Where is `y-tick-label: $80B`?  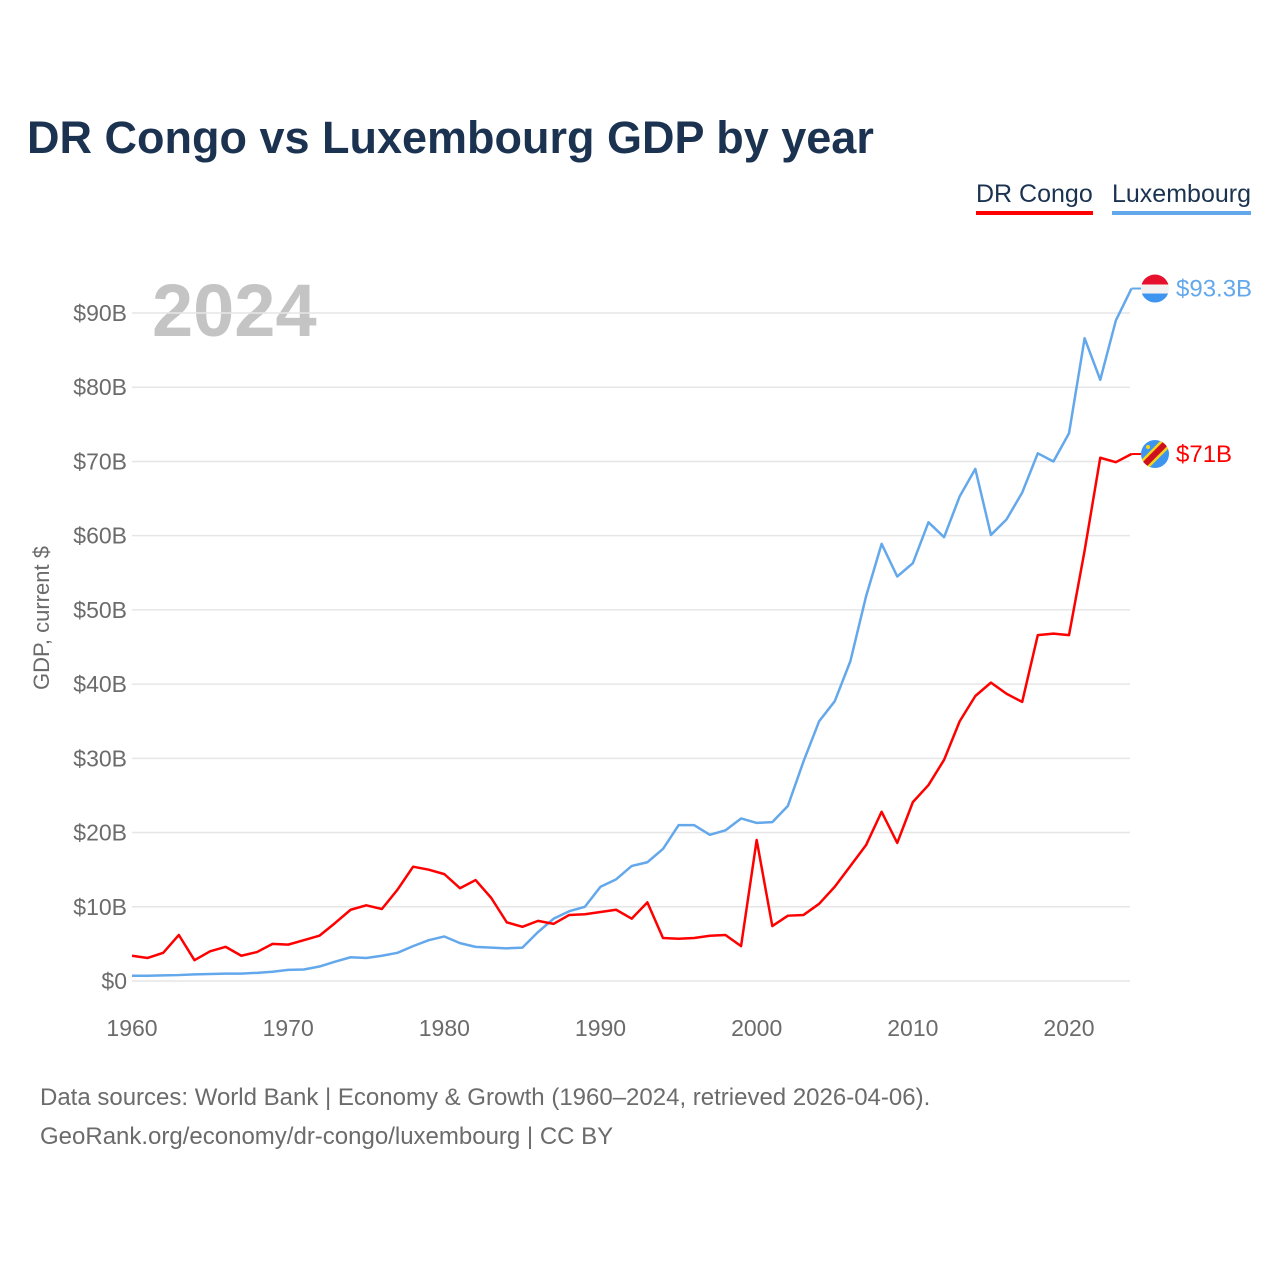
y-tick-label: $80B is located at coordinates (100, 387).